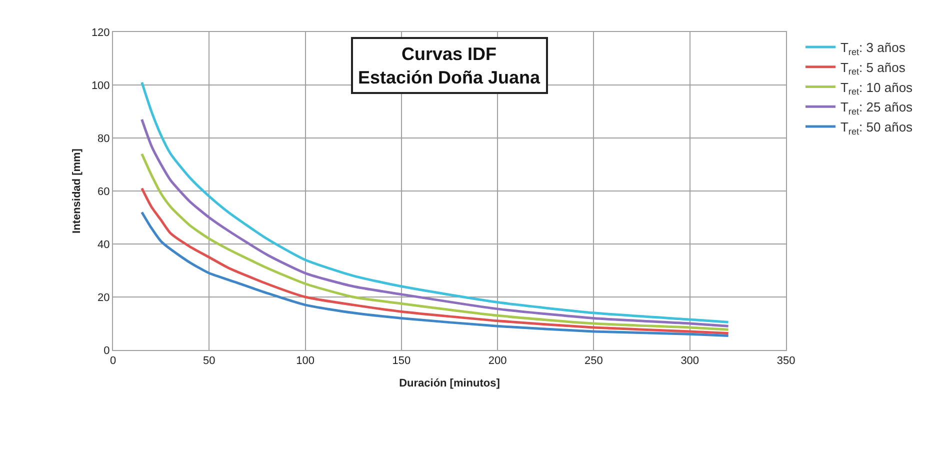 Image resolution: width=929 pixels, height=460 pixels. Describe the element at coordinates (877, 108) in the screenshot. I see `legend-label: T$_{ret}$: 25 años` at that location.